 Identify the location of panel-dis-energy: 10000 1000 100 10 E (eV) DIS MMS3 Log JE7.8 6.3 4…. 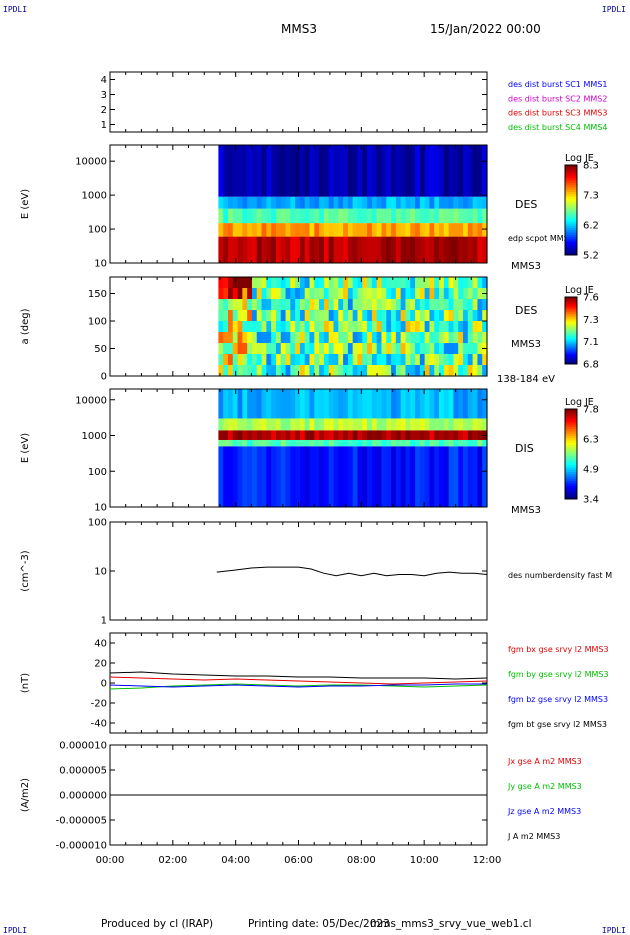
(309, 452).